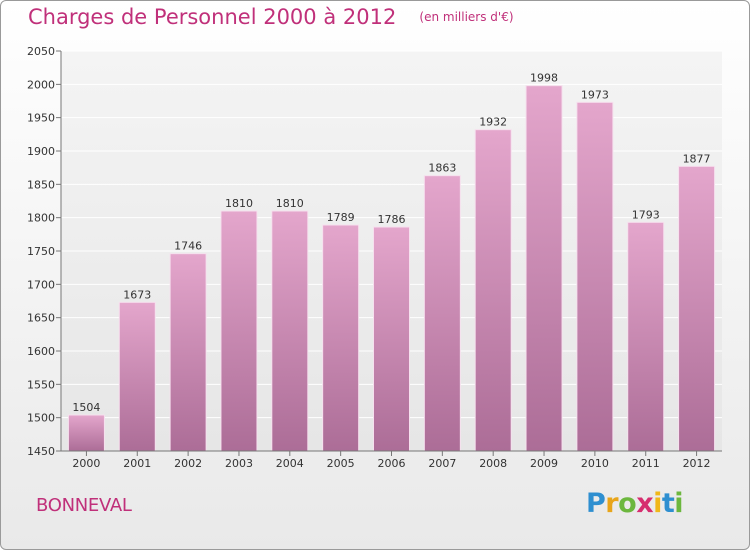  Describe the element at coordinates (493, 290) in the screenshot. I see `bar-2008` at that location.